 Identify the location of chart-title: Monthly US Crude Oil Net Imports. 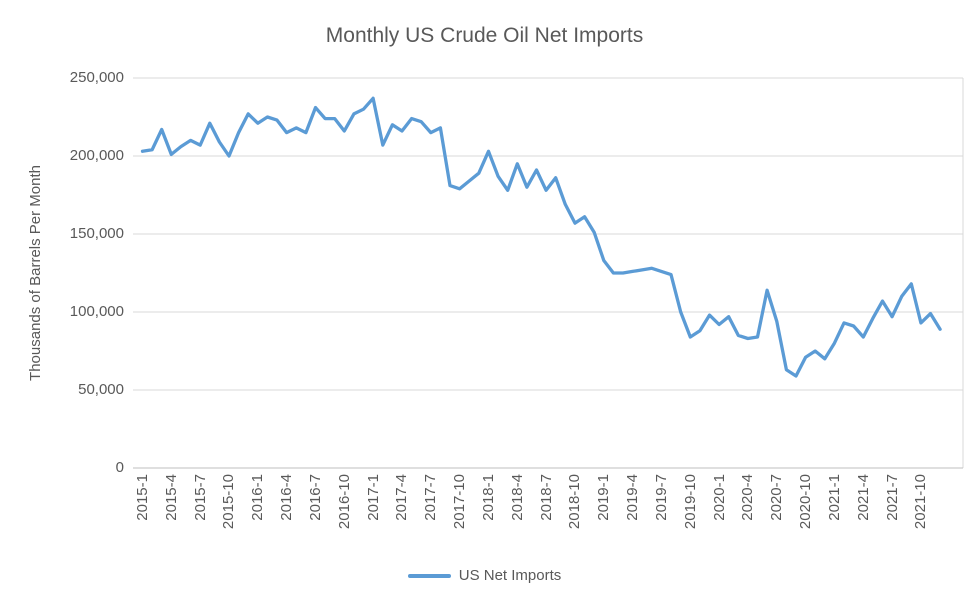
(484, 35).